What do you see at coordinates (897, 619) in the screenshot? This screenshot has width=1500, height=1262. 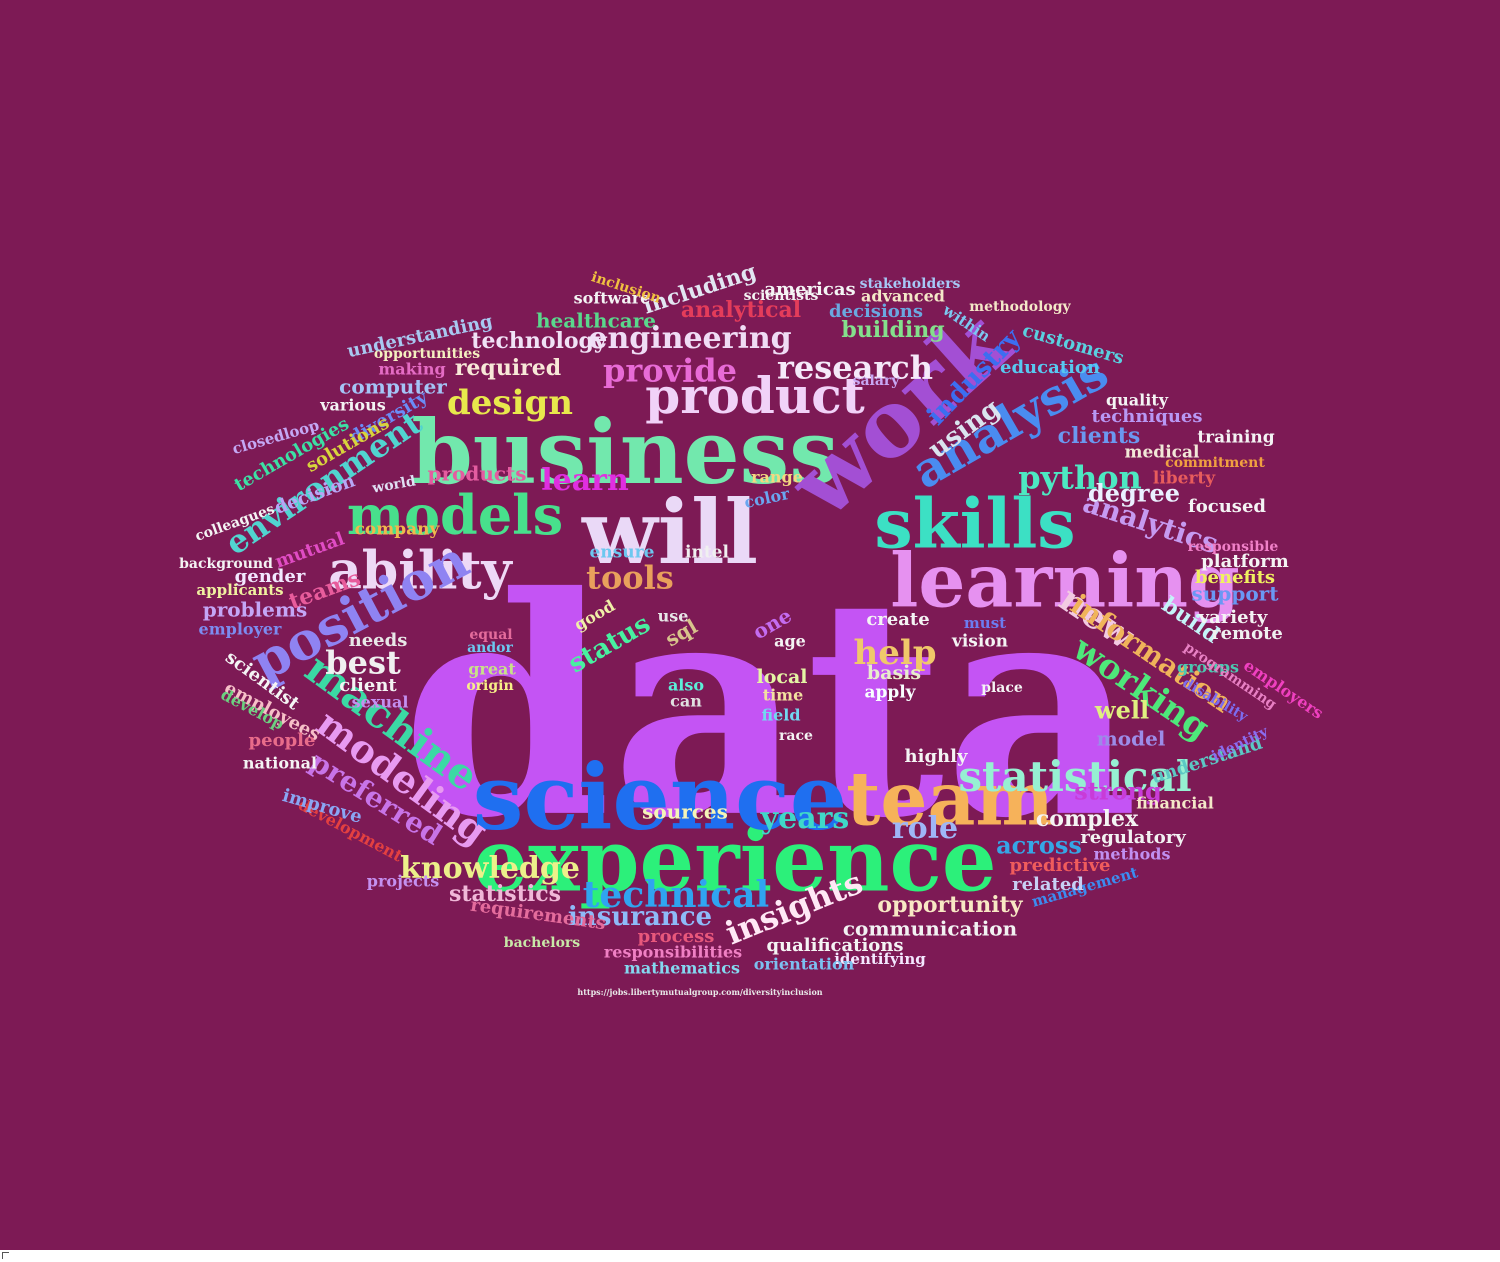 I see `word-create: create` at bounding box center [897, 619].